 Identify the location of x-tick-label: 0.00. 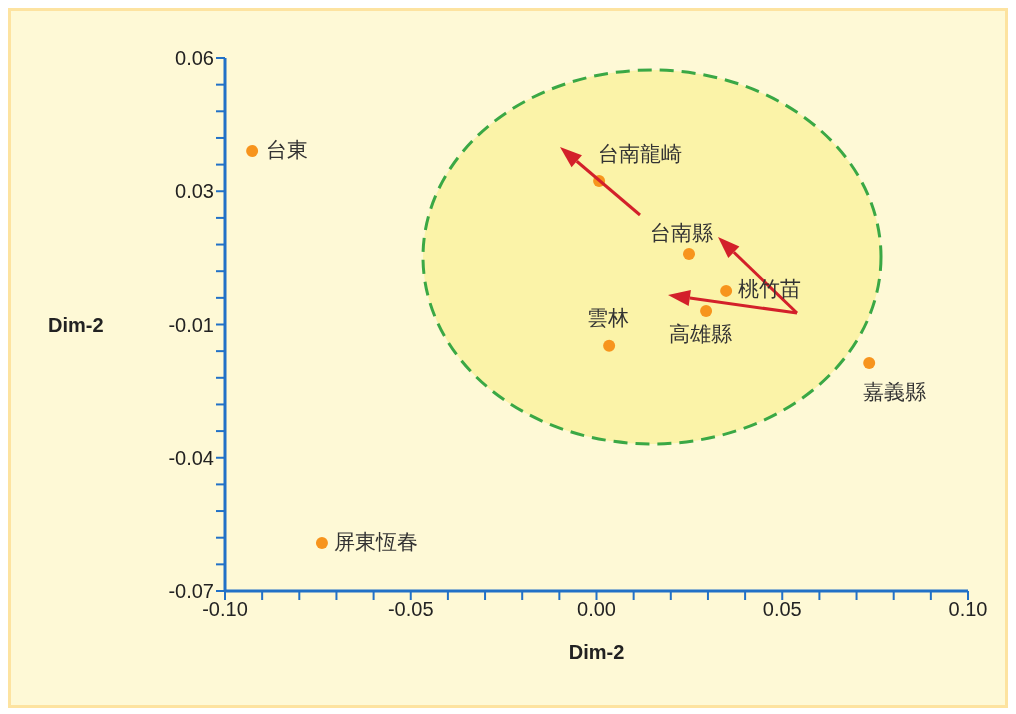
(596, 609).